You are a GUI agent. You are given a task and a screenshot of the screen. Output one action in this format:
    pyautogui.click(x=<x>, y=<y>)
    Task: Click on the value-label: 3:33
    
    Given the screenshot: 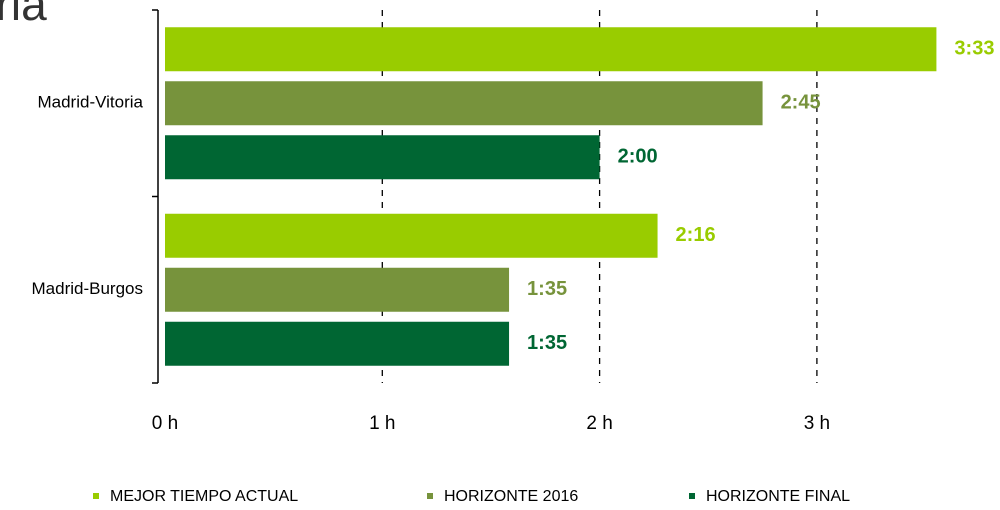 What is the action you would take?
    pyautogui.click(x=974, y=49)
    